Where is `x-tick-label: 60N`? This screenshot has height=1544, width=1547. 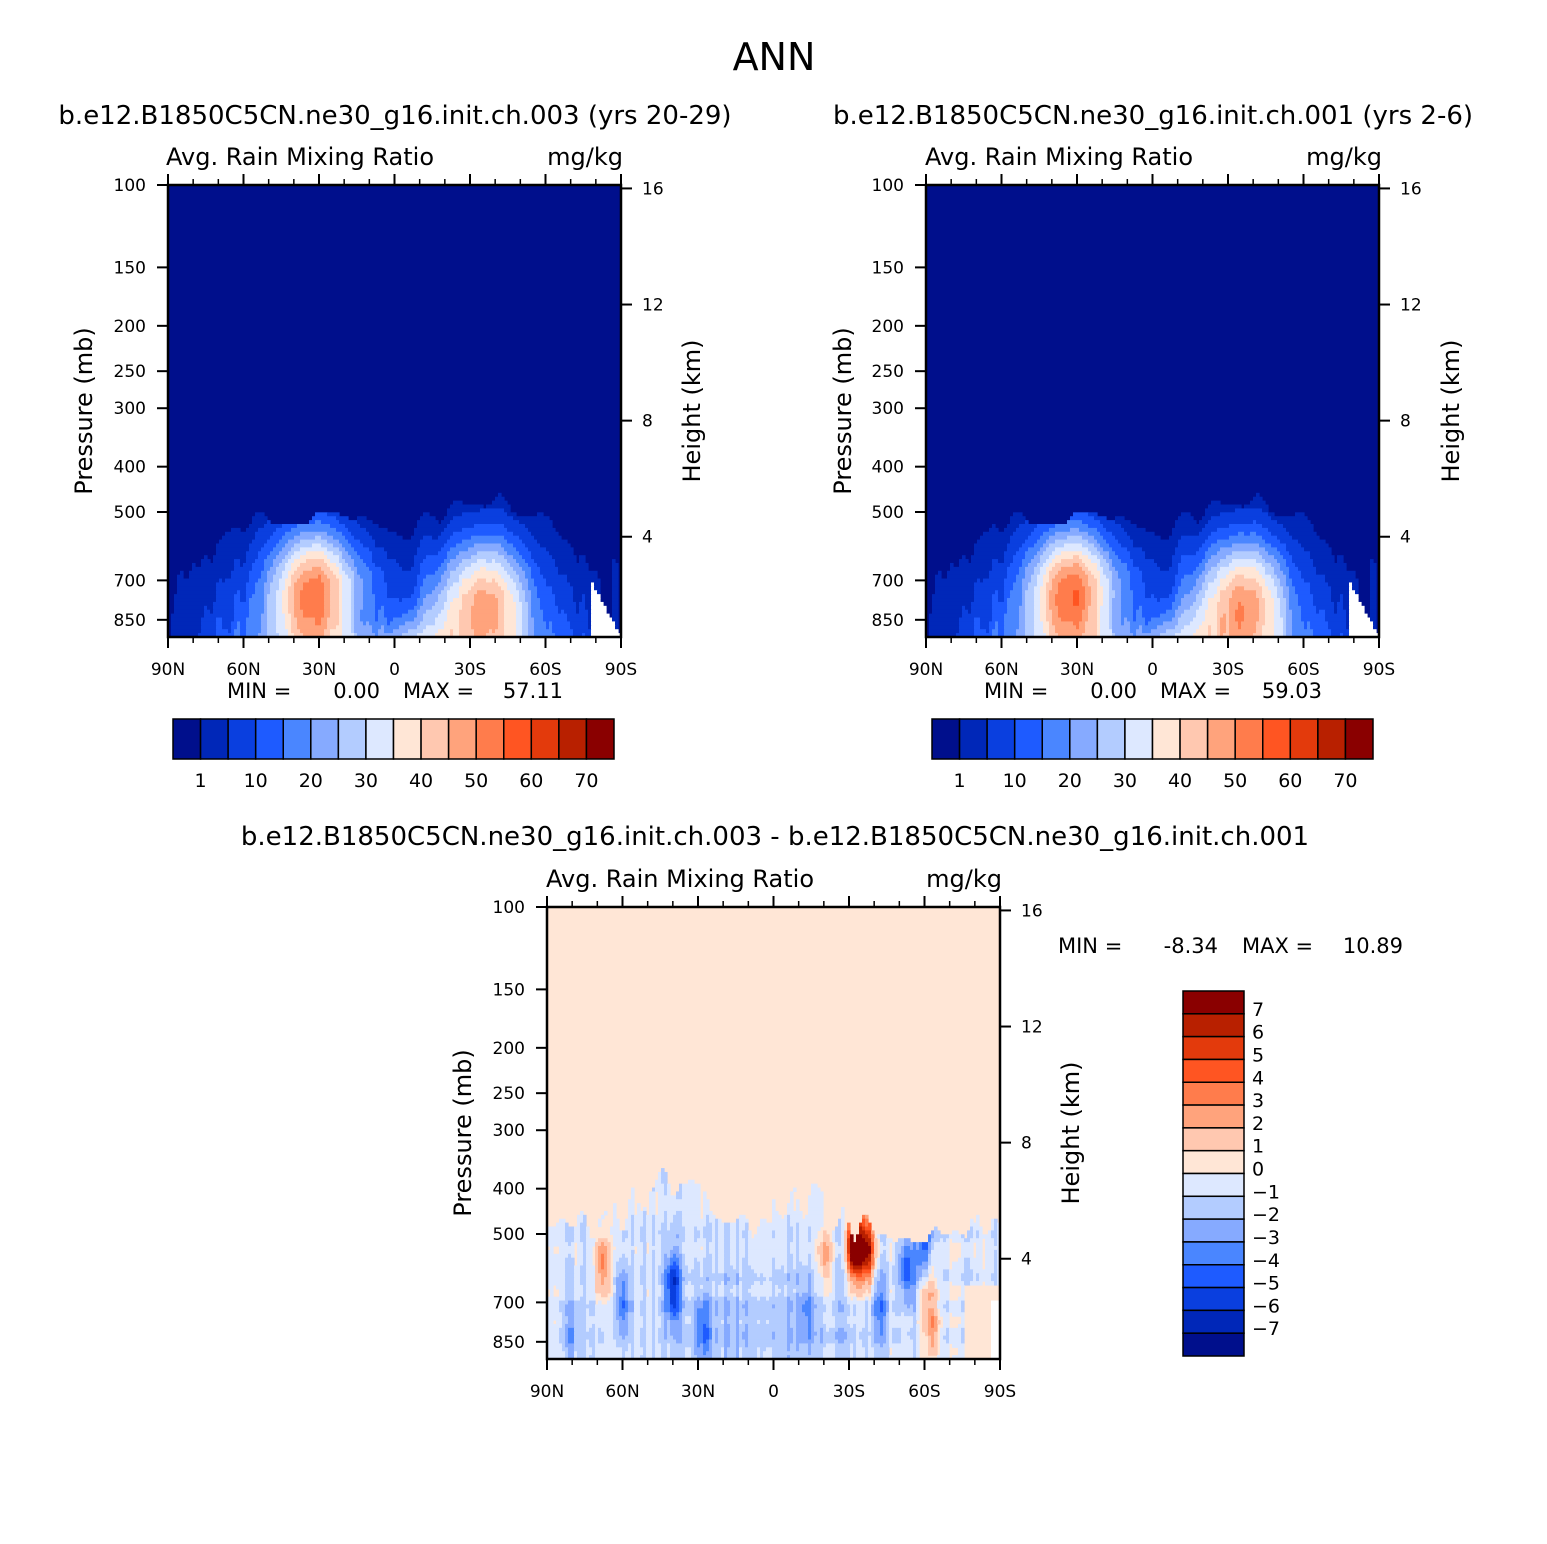 x-tick-label: 60N is located at coordinates (243, 670).